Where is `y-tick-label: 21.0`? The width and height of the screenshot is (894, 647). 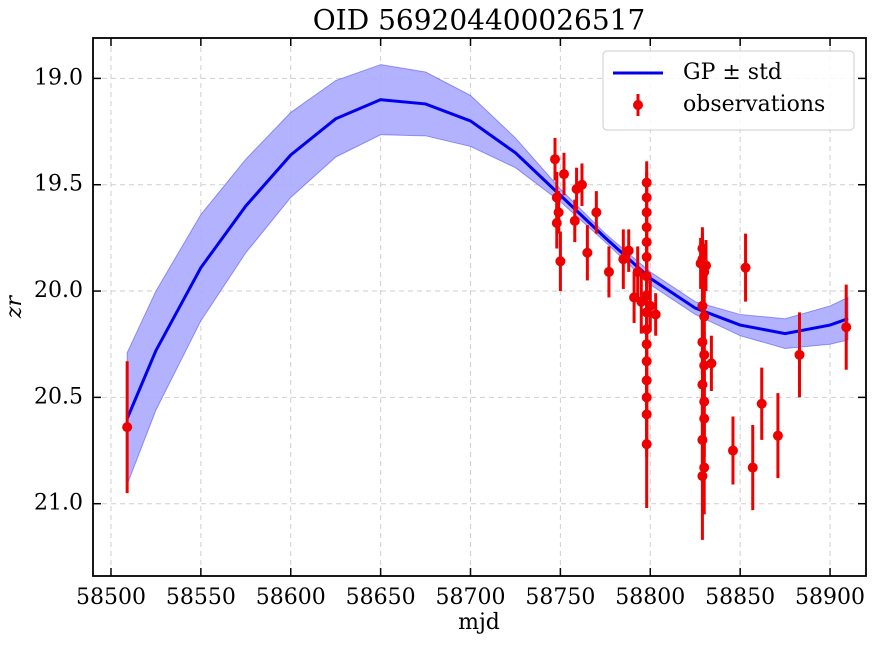
y-tick-label: 21.0 is located at coordinates (58, 503).